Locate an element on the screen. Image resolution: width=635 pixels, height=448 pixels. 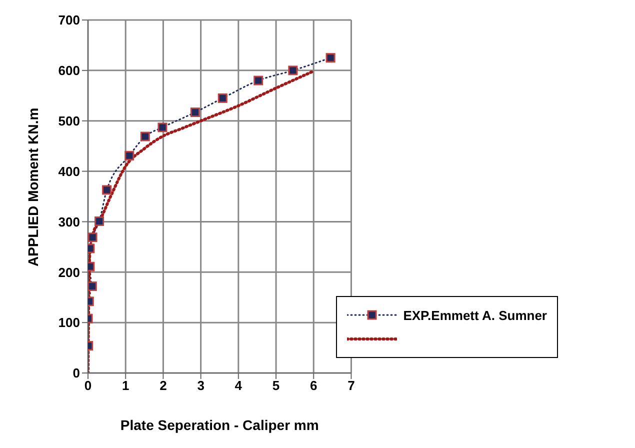
y-tick-label: 600 is located at coordinates (69, 70).